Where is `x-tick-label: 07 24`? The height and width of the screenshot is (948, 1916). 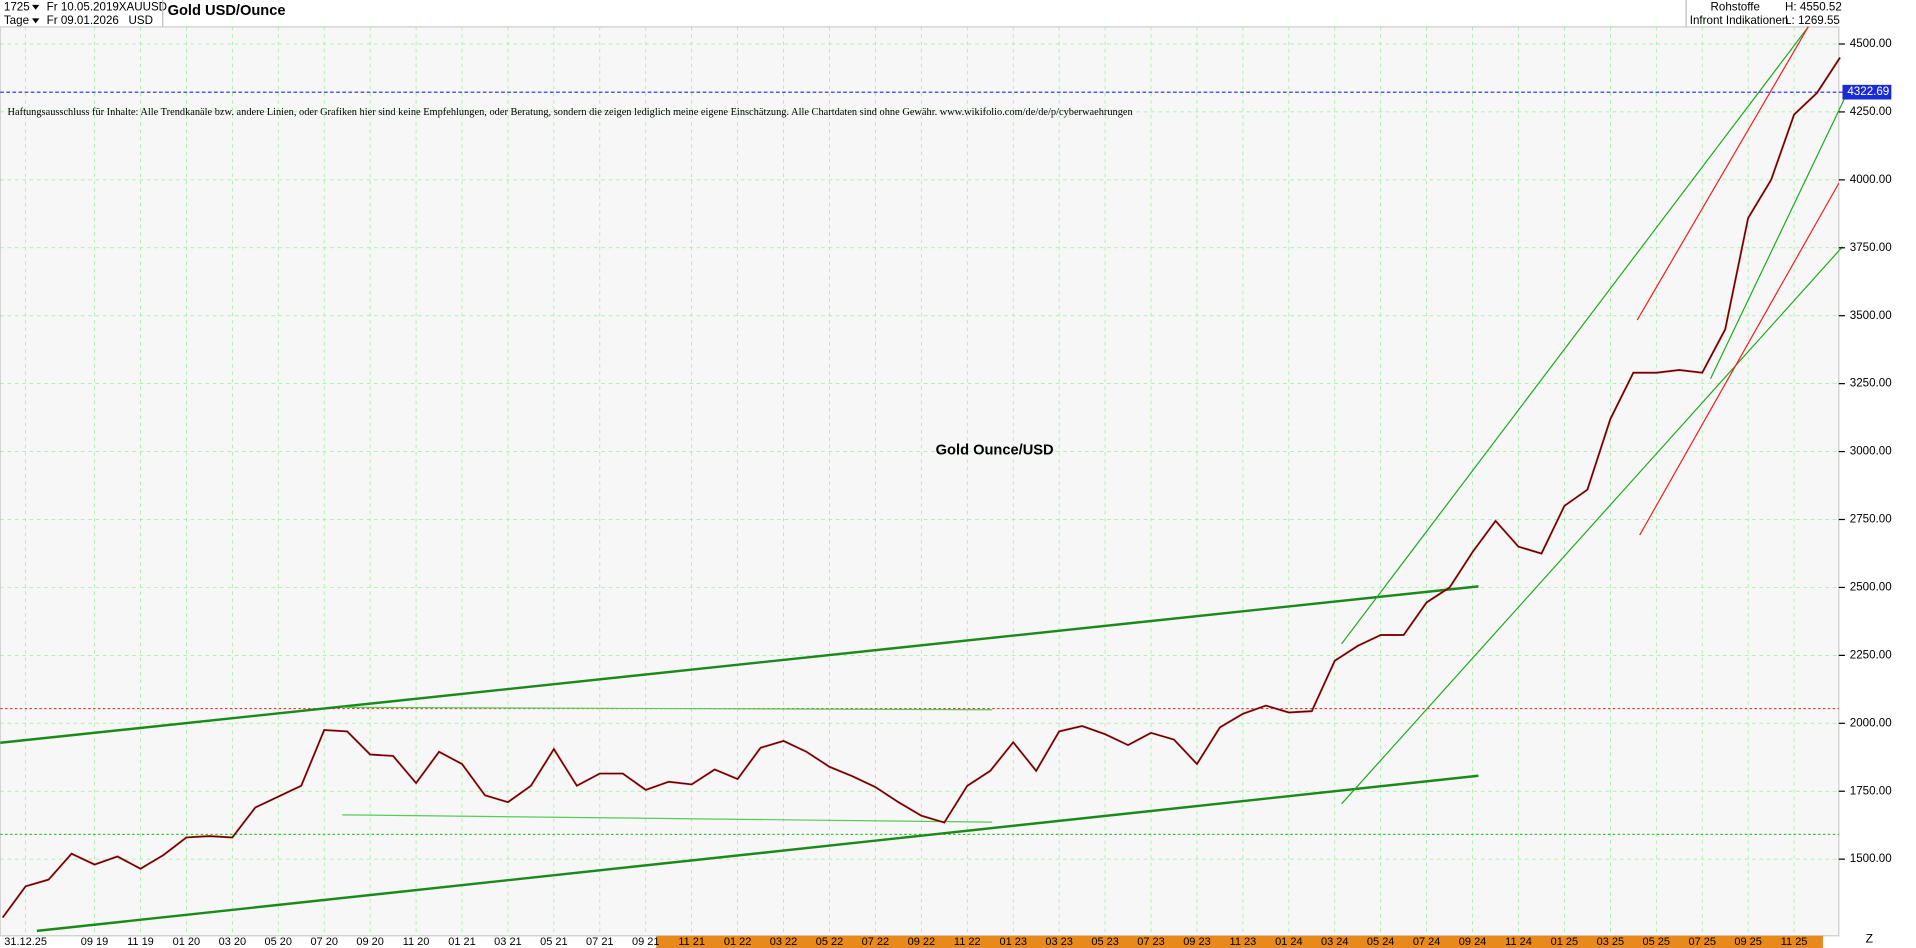
x-tick-label: 07 24 is located at coordinates (1426, 942).